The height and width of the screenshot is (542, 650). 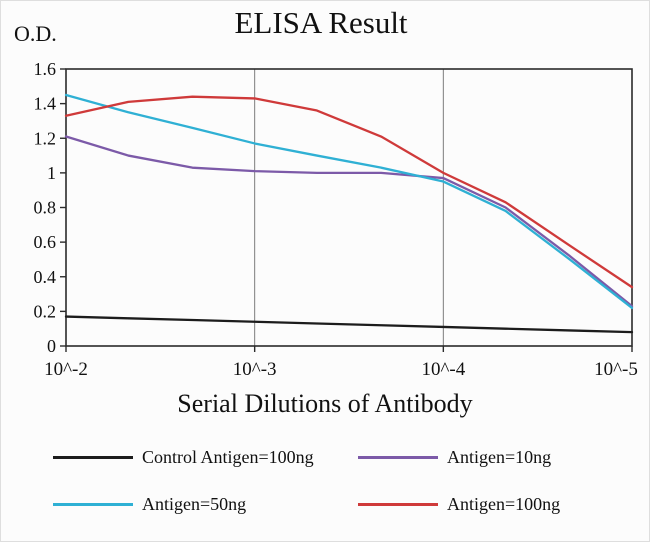 What do you see at coordinates (93, 457) in the screenshot?
I see `legend-line-swatch-control` at bounding box center [93, 457].